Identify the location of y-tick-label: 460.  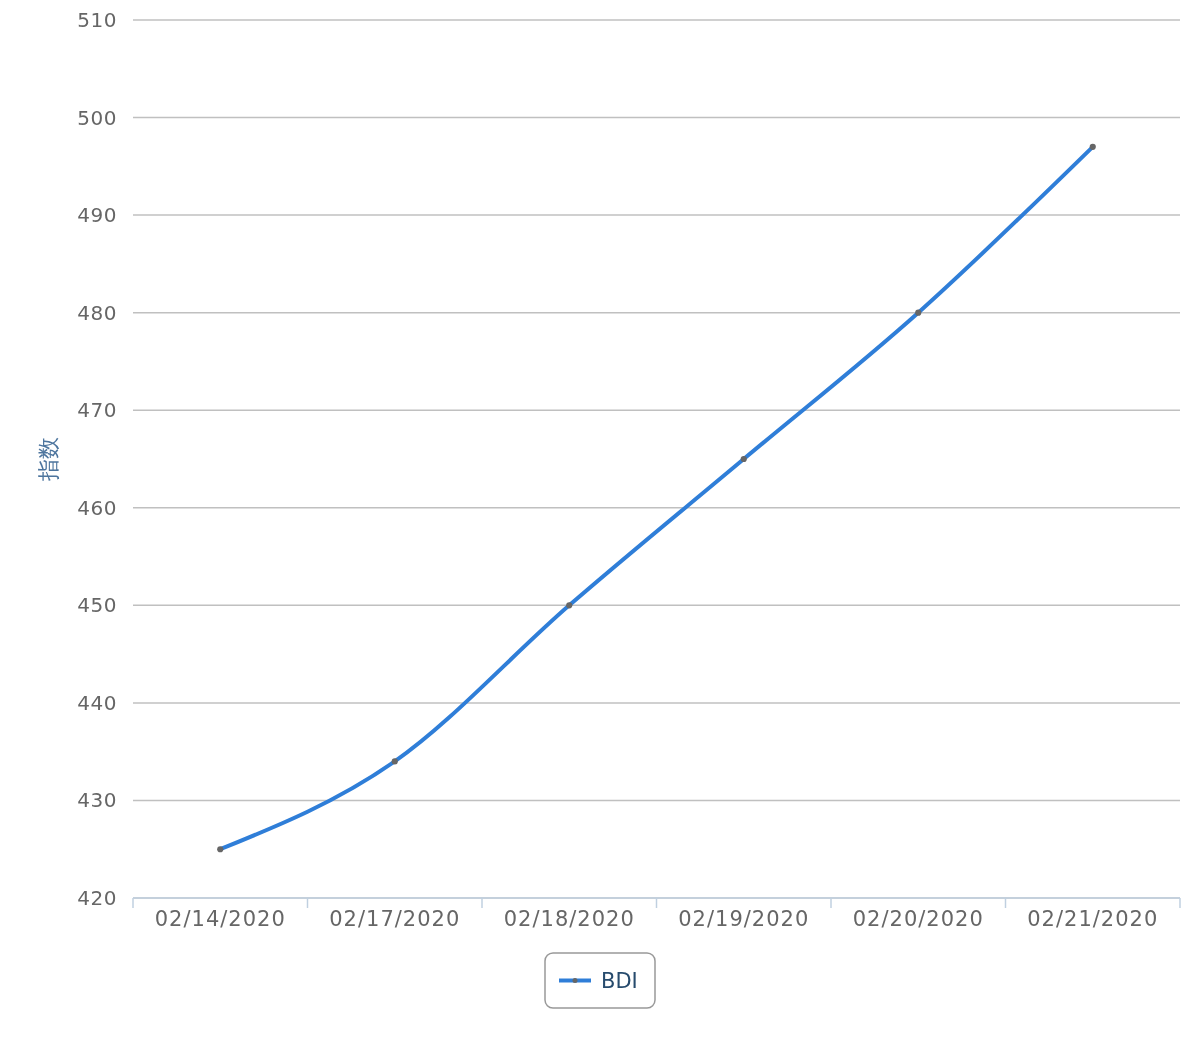
(97, 507).